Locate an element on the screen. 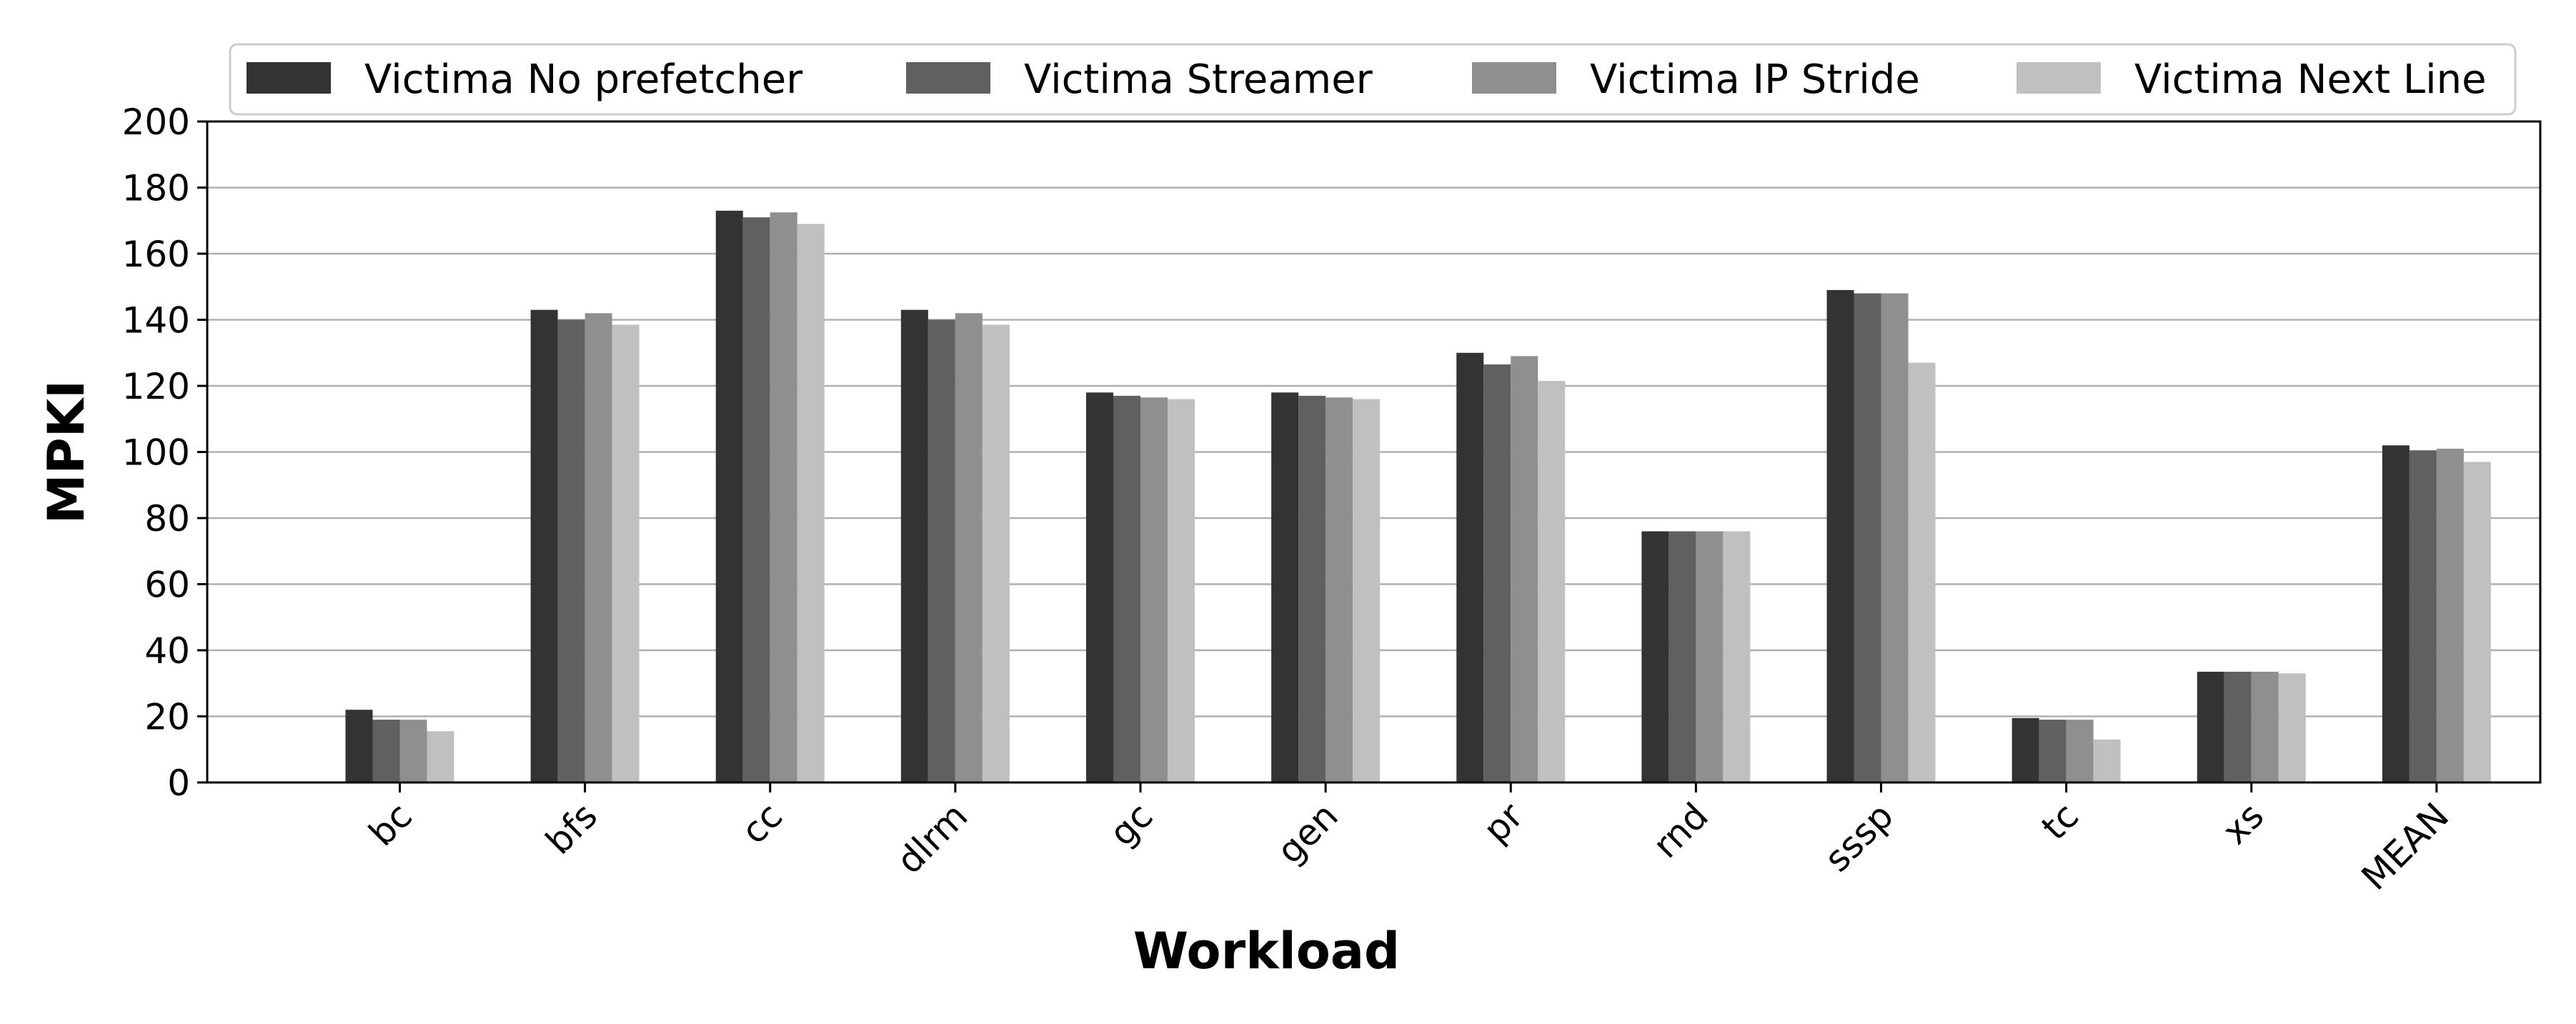  x-tick-label: bfs is located at coordinates (571, 828).